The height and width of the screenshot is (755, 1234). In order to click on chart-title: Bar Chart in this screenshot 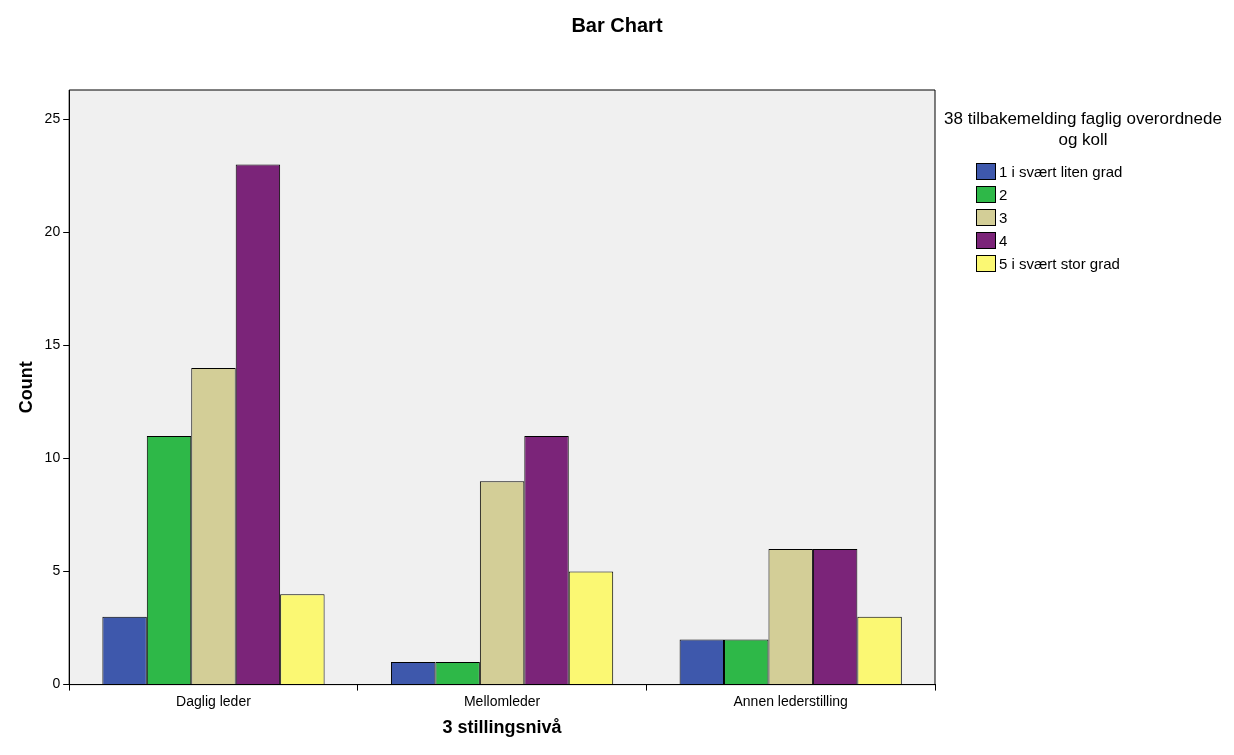, I will do `click(617, 25)`.